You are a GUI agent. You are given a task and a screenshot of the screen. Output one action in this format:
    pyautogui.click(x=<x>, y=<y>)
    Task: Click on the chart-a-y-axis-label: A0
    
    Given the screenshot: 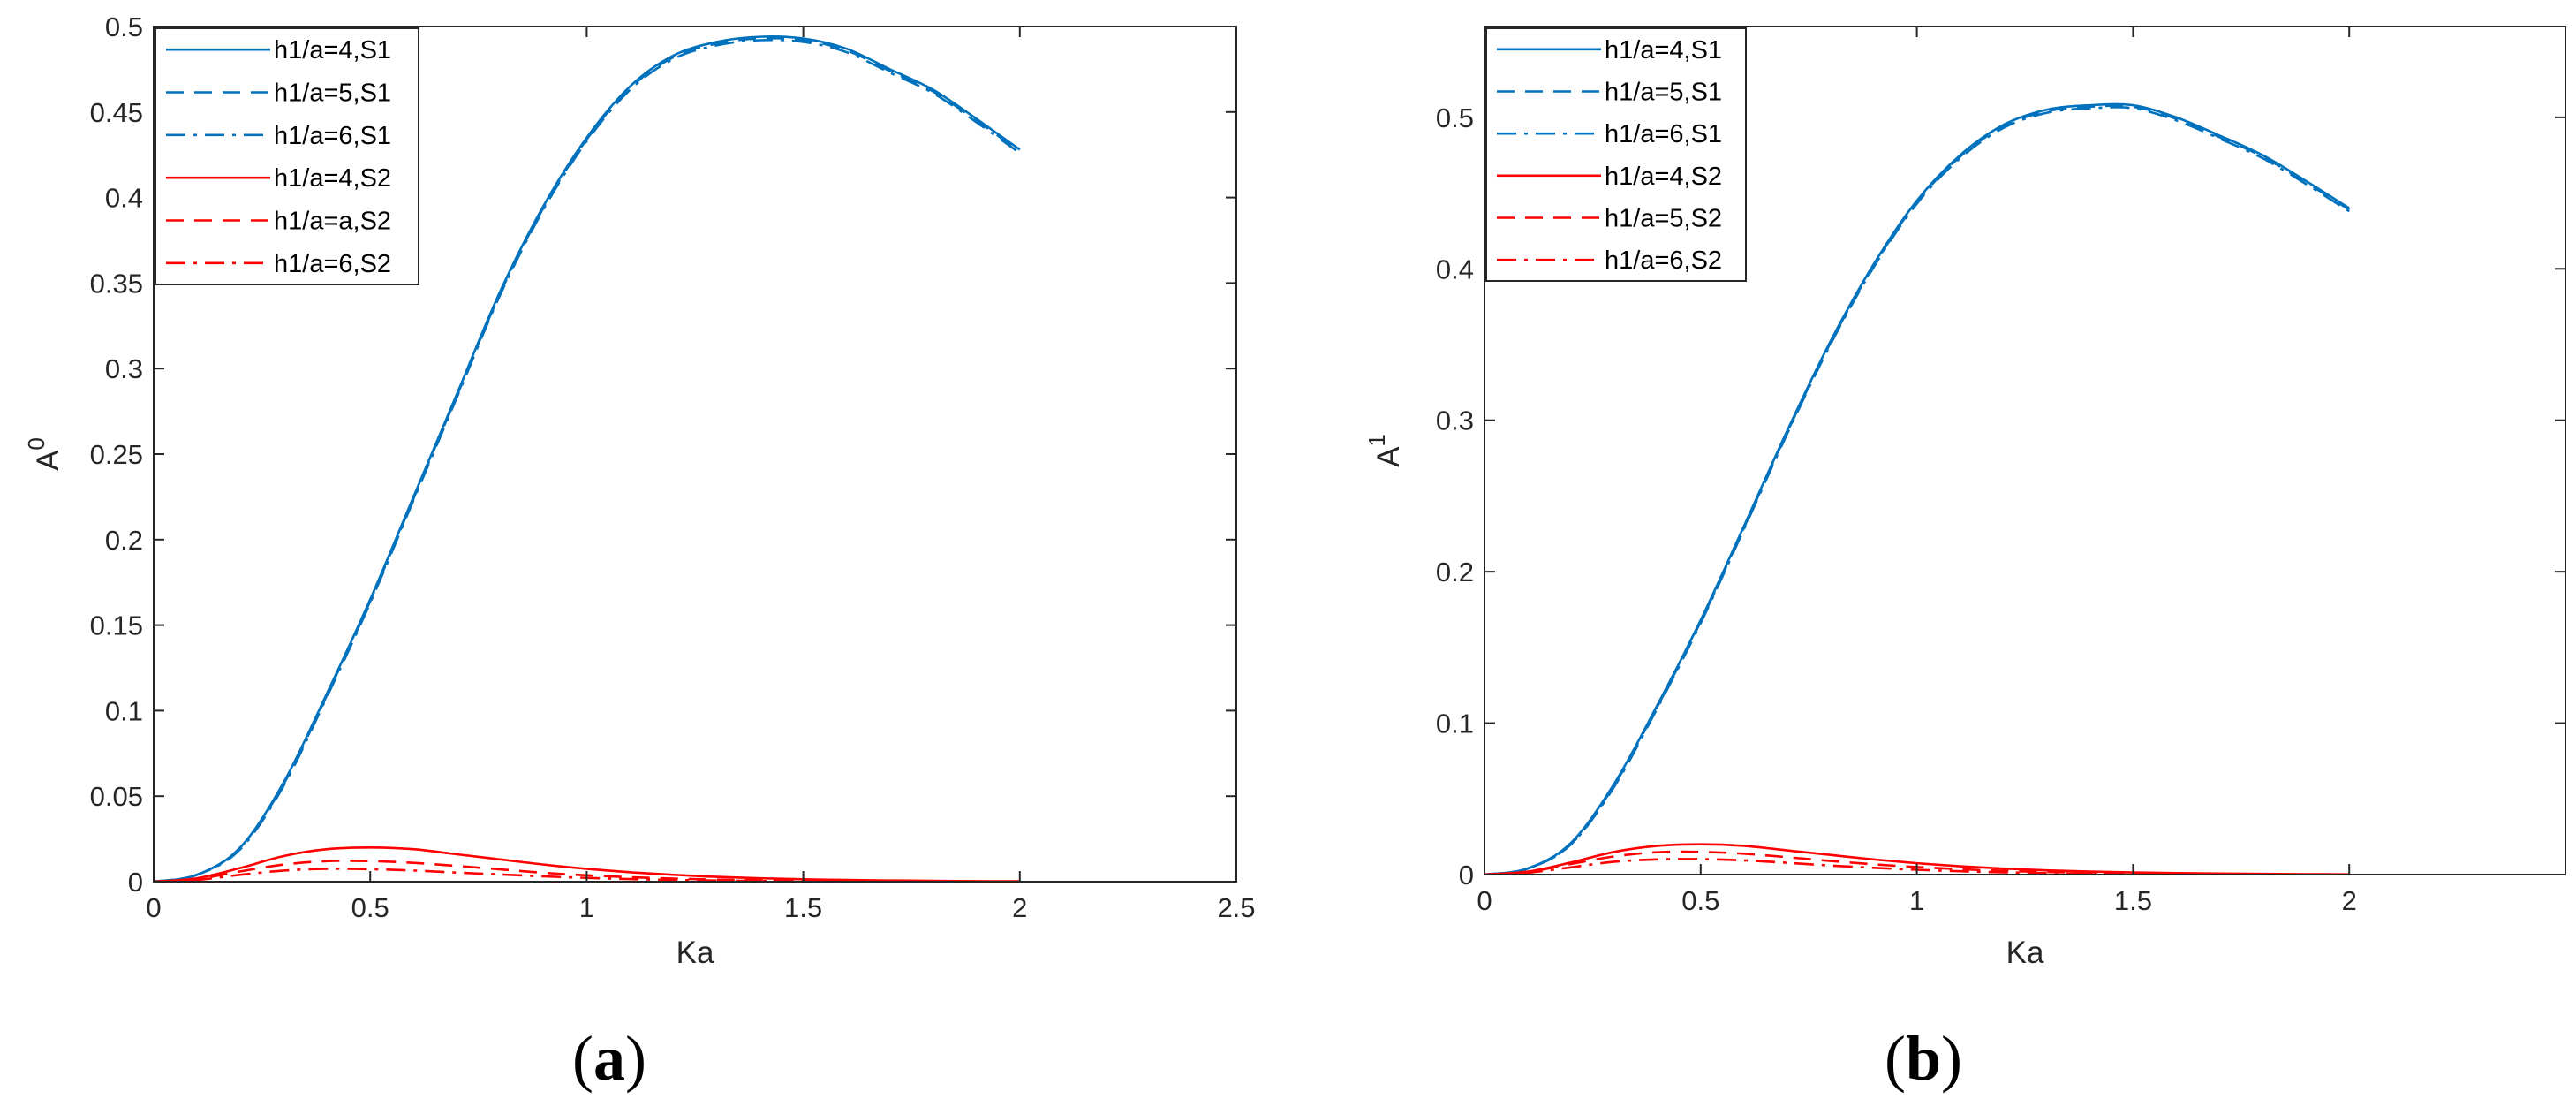 What is the action you would take?
    pyautogui.click(x=44, y=454)
    